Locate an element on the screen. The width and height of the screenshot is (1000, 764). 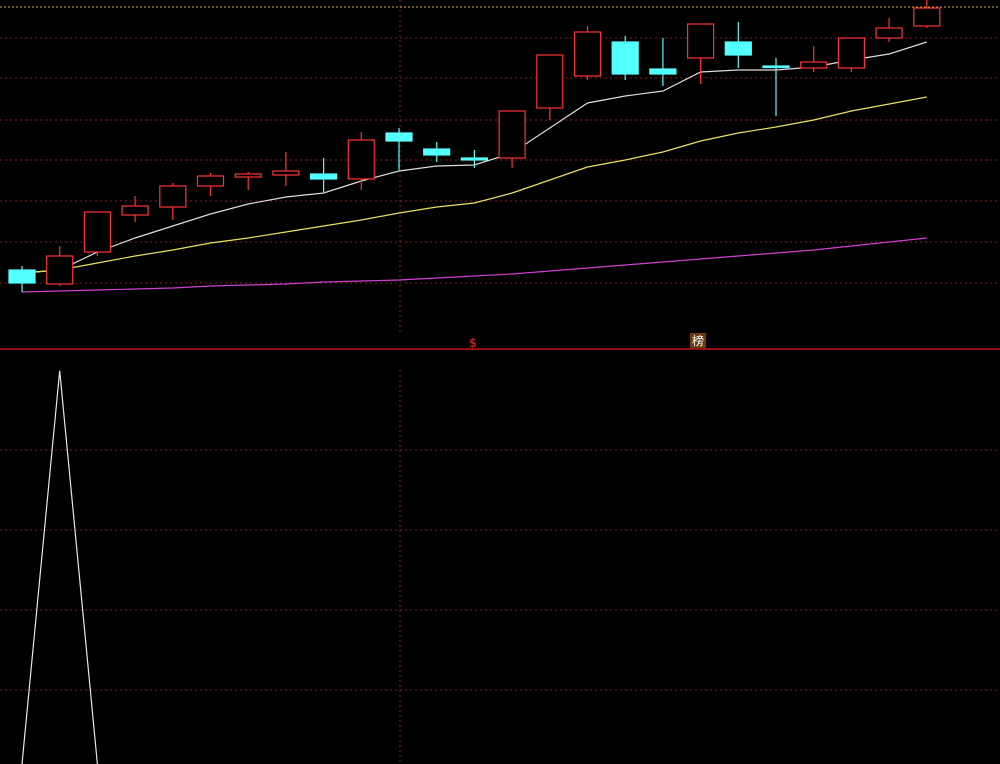
annotation-box is located at coordinates (698, 340).